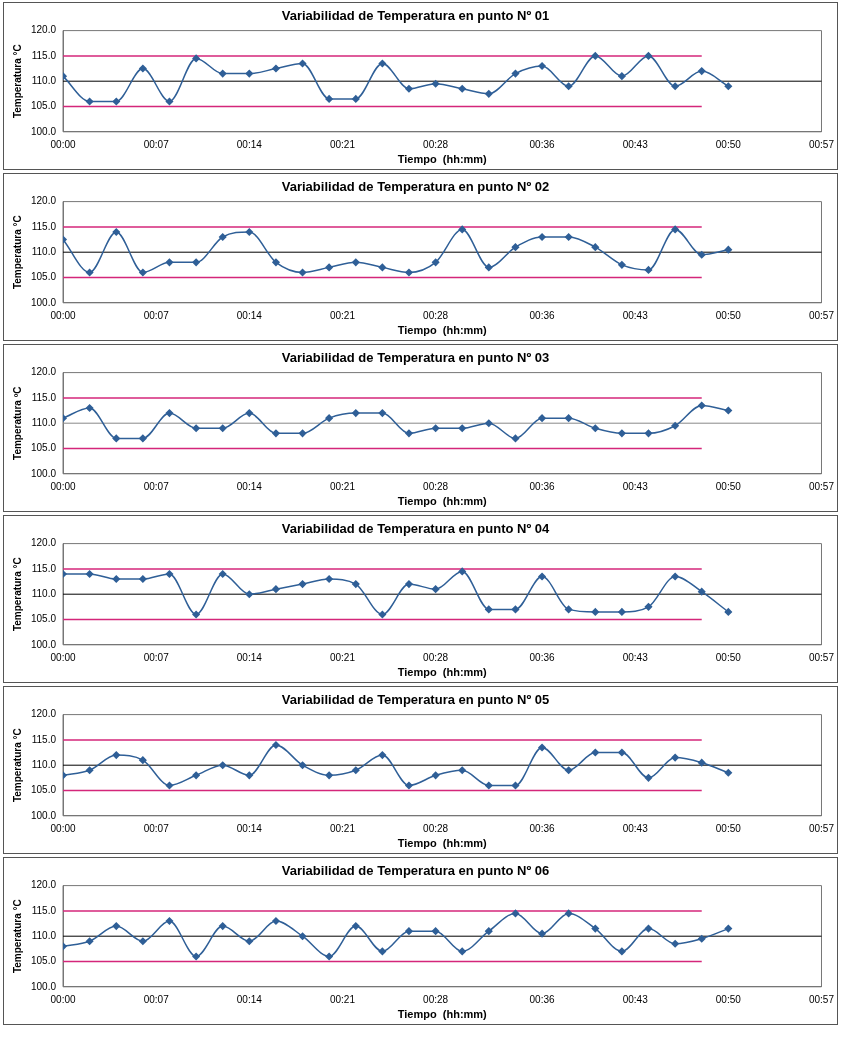 Image resolution: width=843 pixels, height=1053 pixels. I want to click on chart-title: Variabilidad de Temperatura en punto Nº 04, so click(415, 529).